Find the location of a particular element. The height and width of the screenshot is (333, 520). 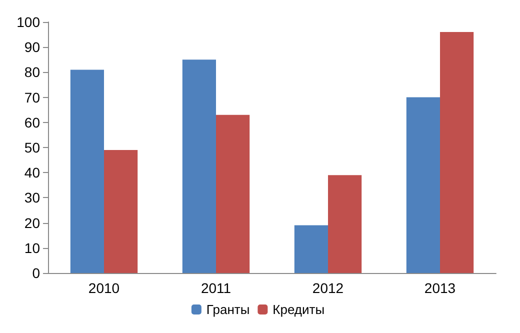

x-tick-label: 2013 is located at coordinates (440, 288).